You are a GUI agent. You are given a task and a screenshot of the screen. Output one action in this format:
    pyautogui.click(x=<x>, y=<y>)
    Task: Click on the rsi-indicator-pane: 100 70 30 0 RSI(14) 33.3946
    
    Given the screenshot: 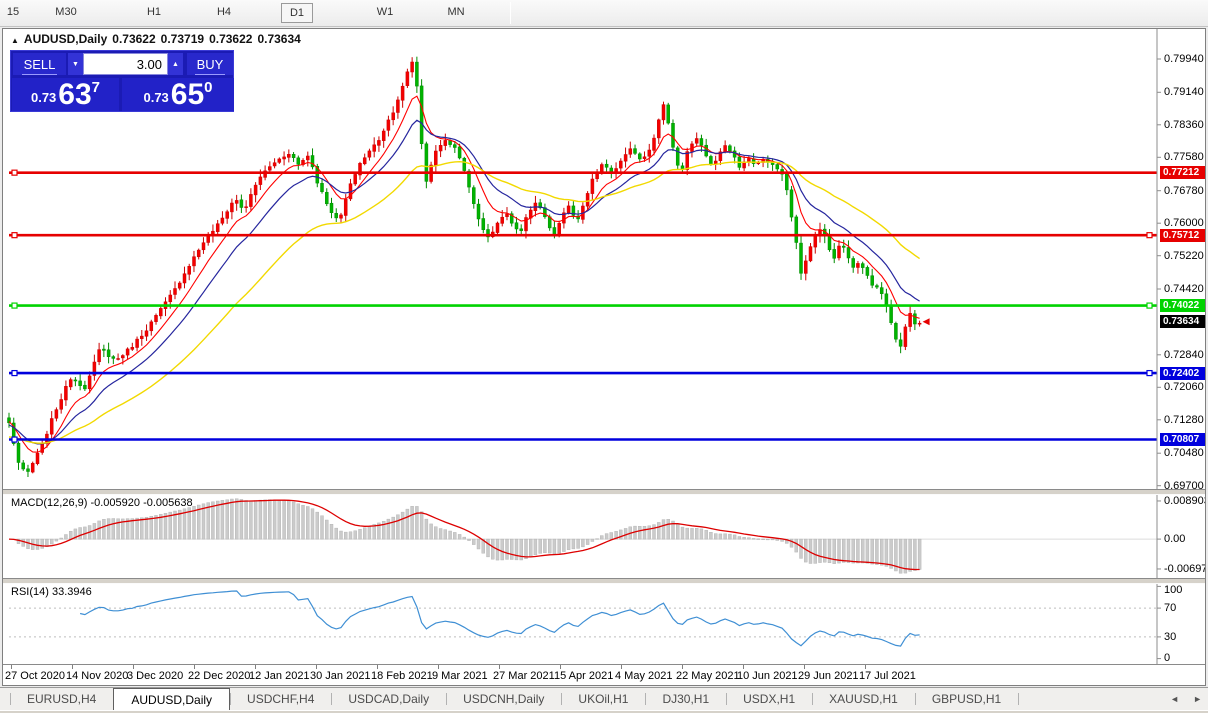 What is the action you would take?
    pyautogui.click(x=604, y=624)
    